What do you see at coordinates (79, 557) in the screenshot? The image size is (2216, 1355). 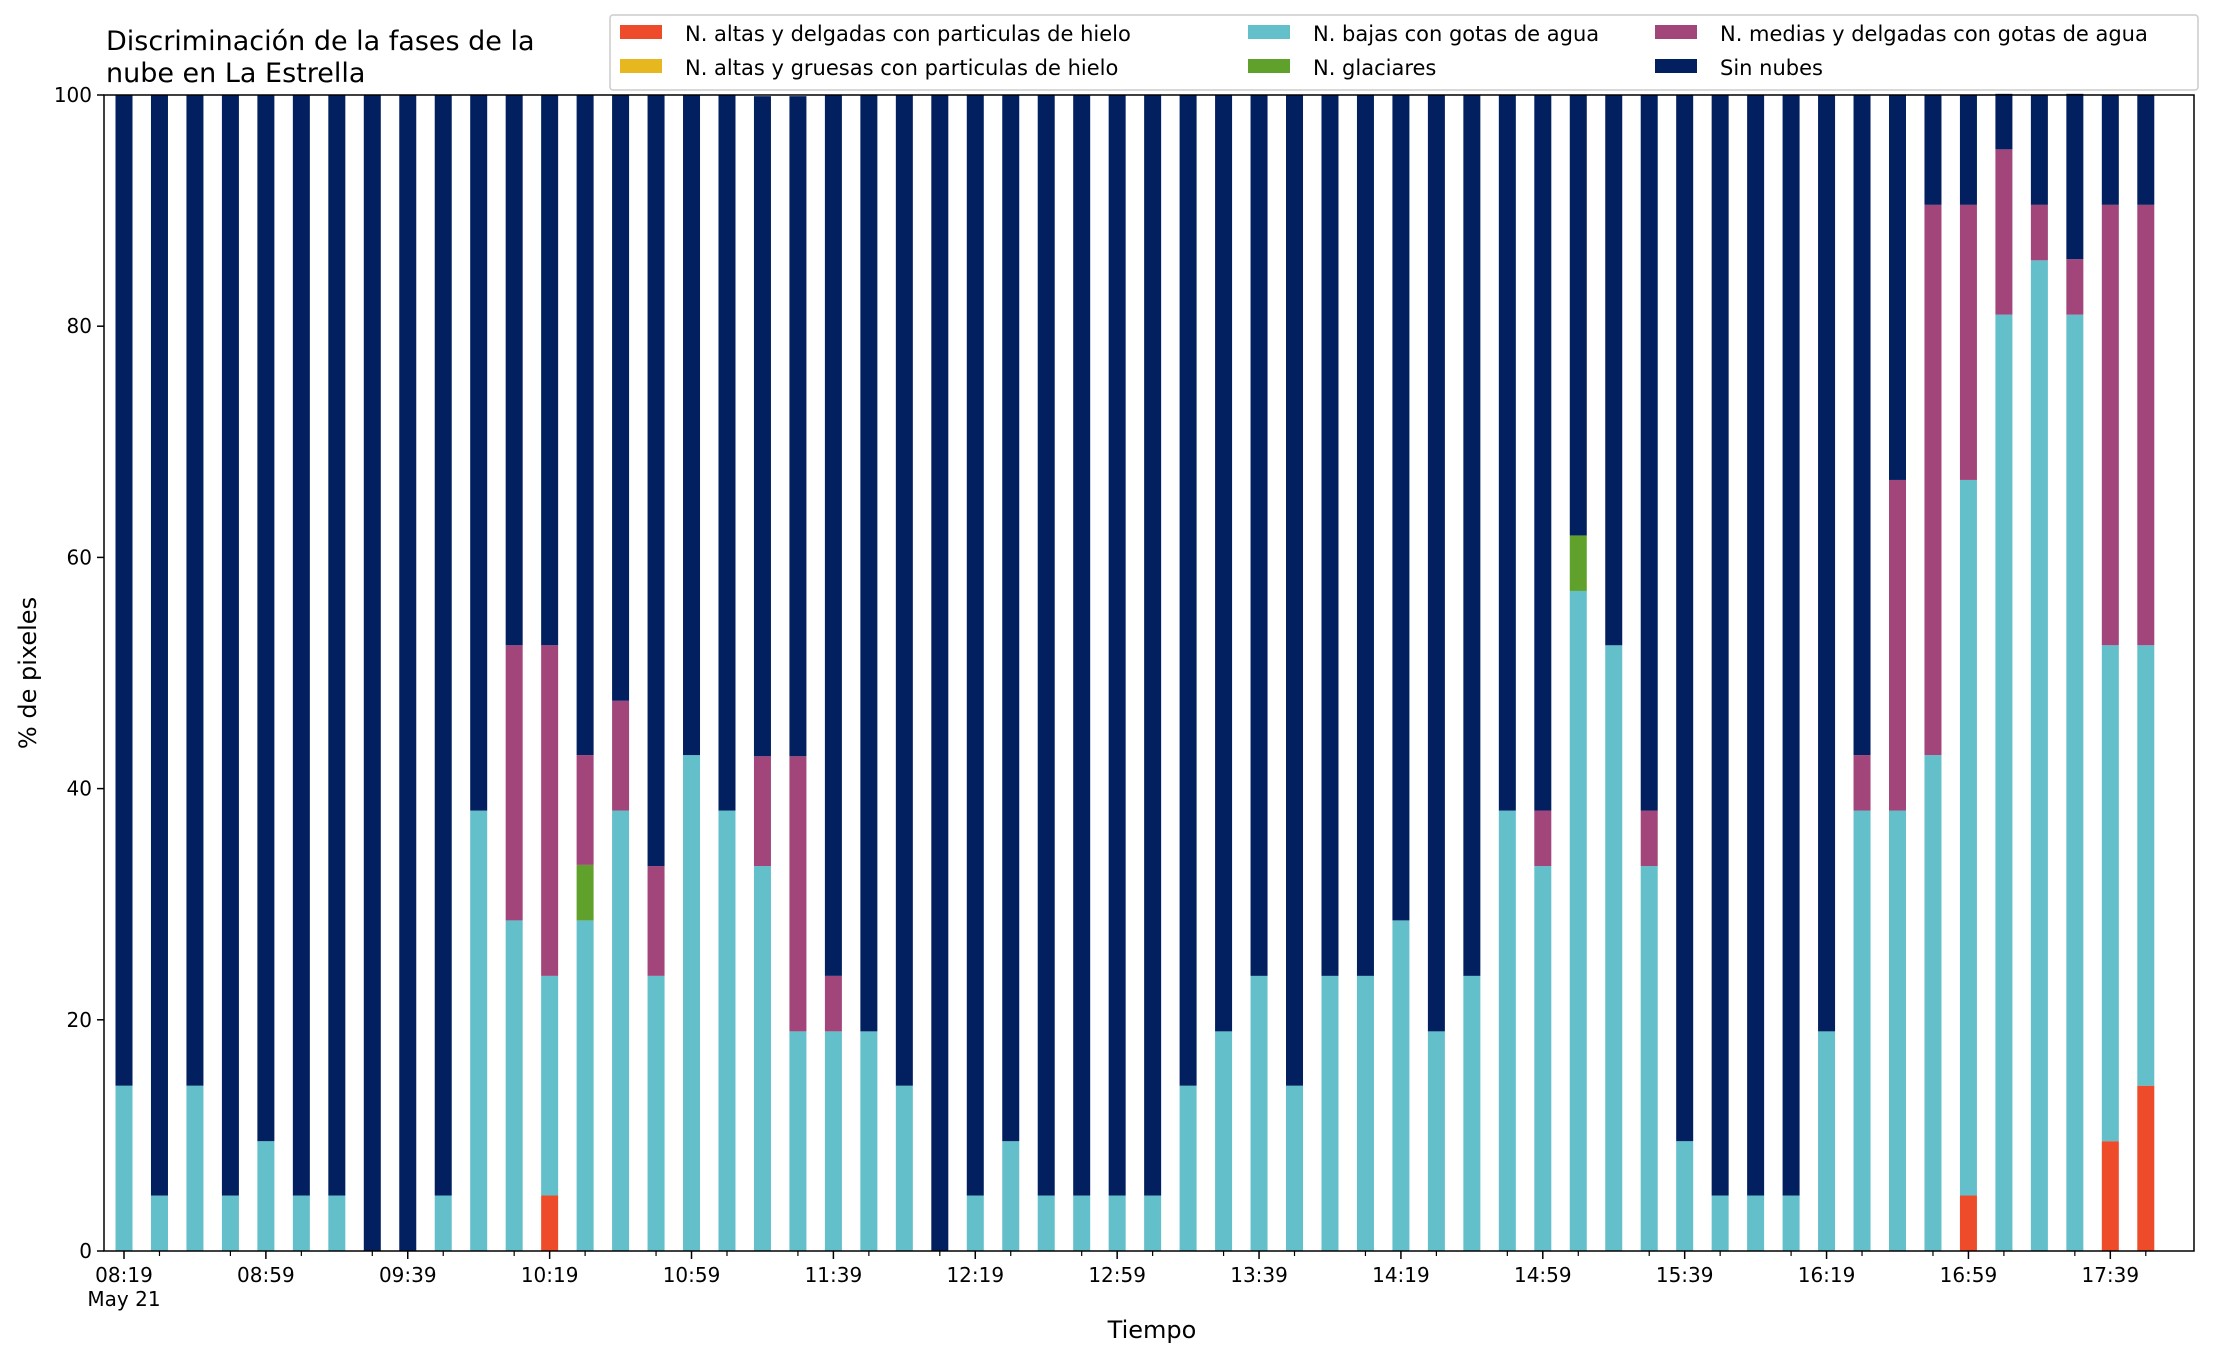 I see `y-tick-label-3: 60` at bounding box center [79, 557].